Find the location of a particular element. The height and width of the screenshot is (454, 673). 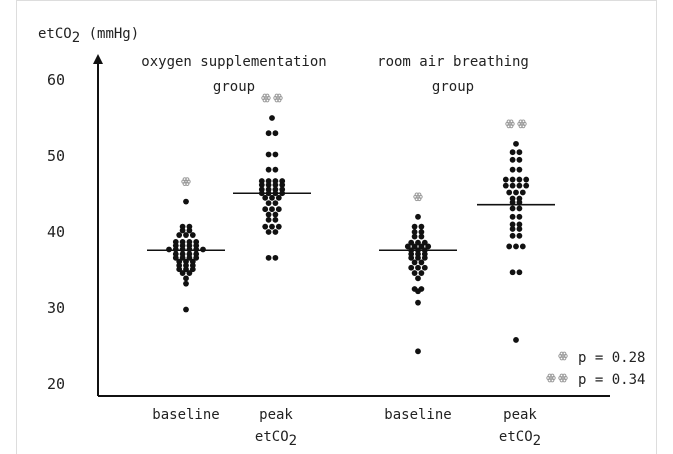

group-label: oxygen supplementation is located at coordinates (233, 62).